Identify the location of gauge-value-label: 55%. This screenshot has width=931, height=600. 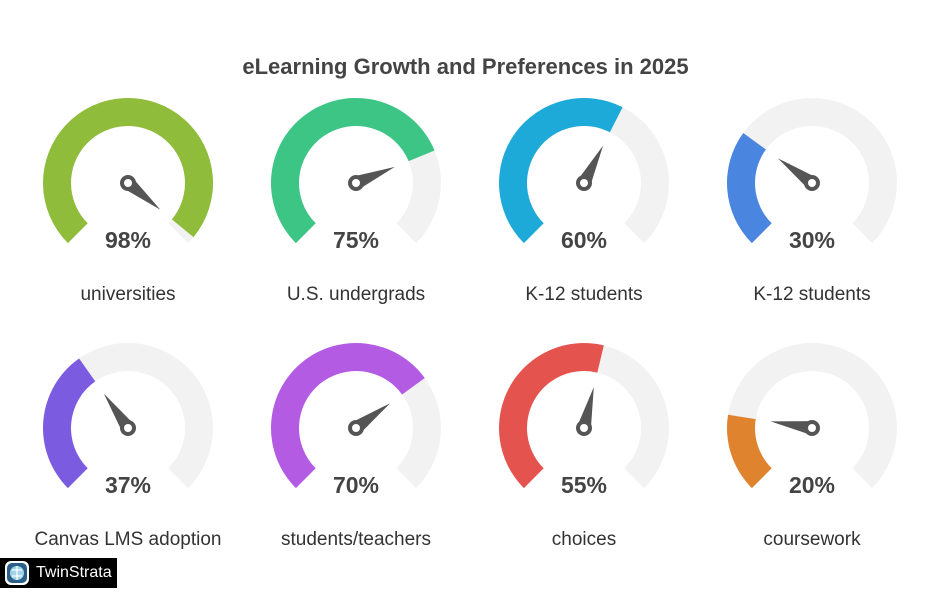
(584, 485).